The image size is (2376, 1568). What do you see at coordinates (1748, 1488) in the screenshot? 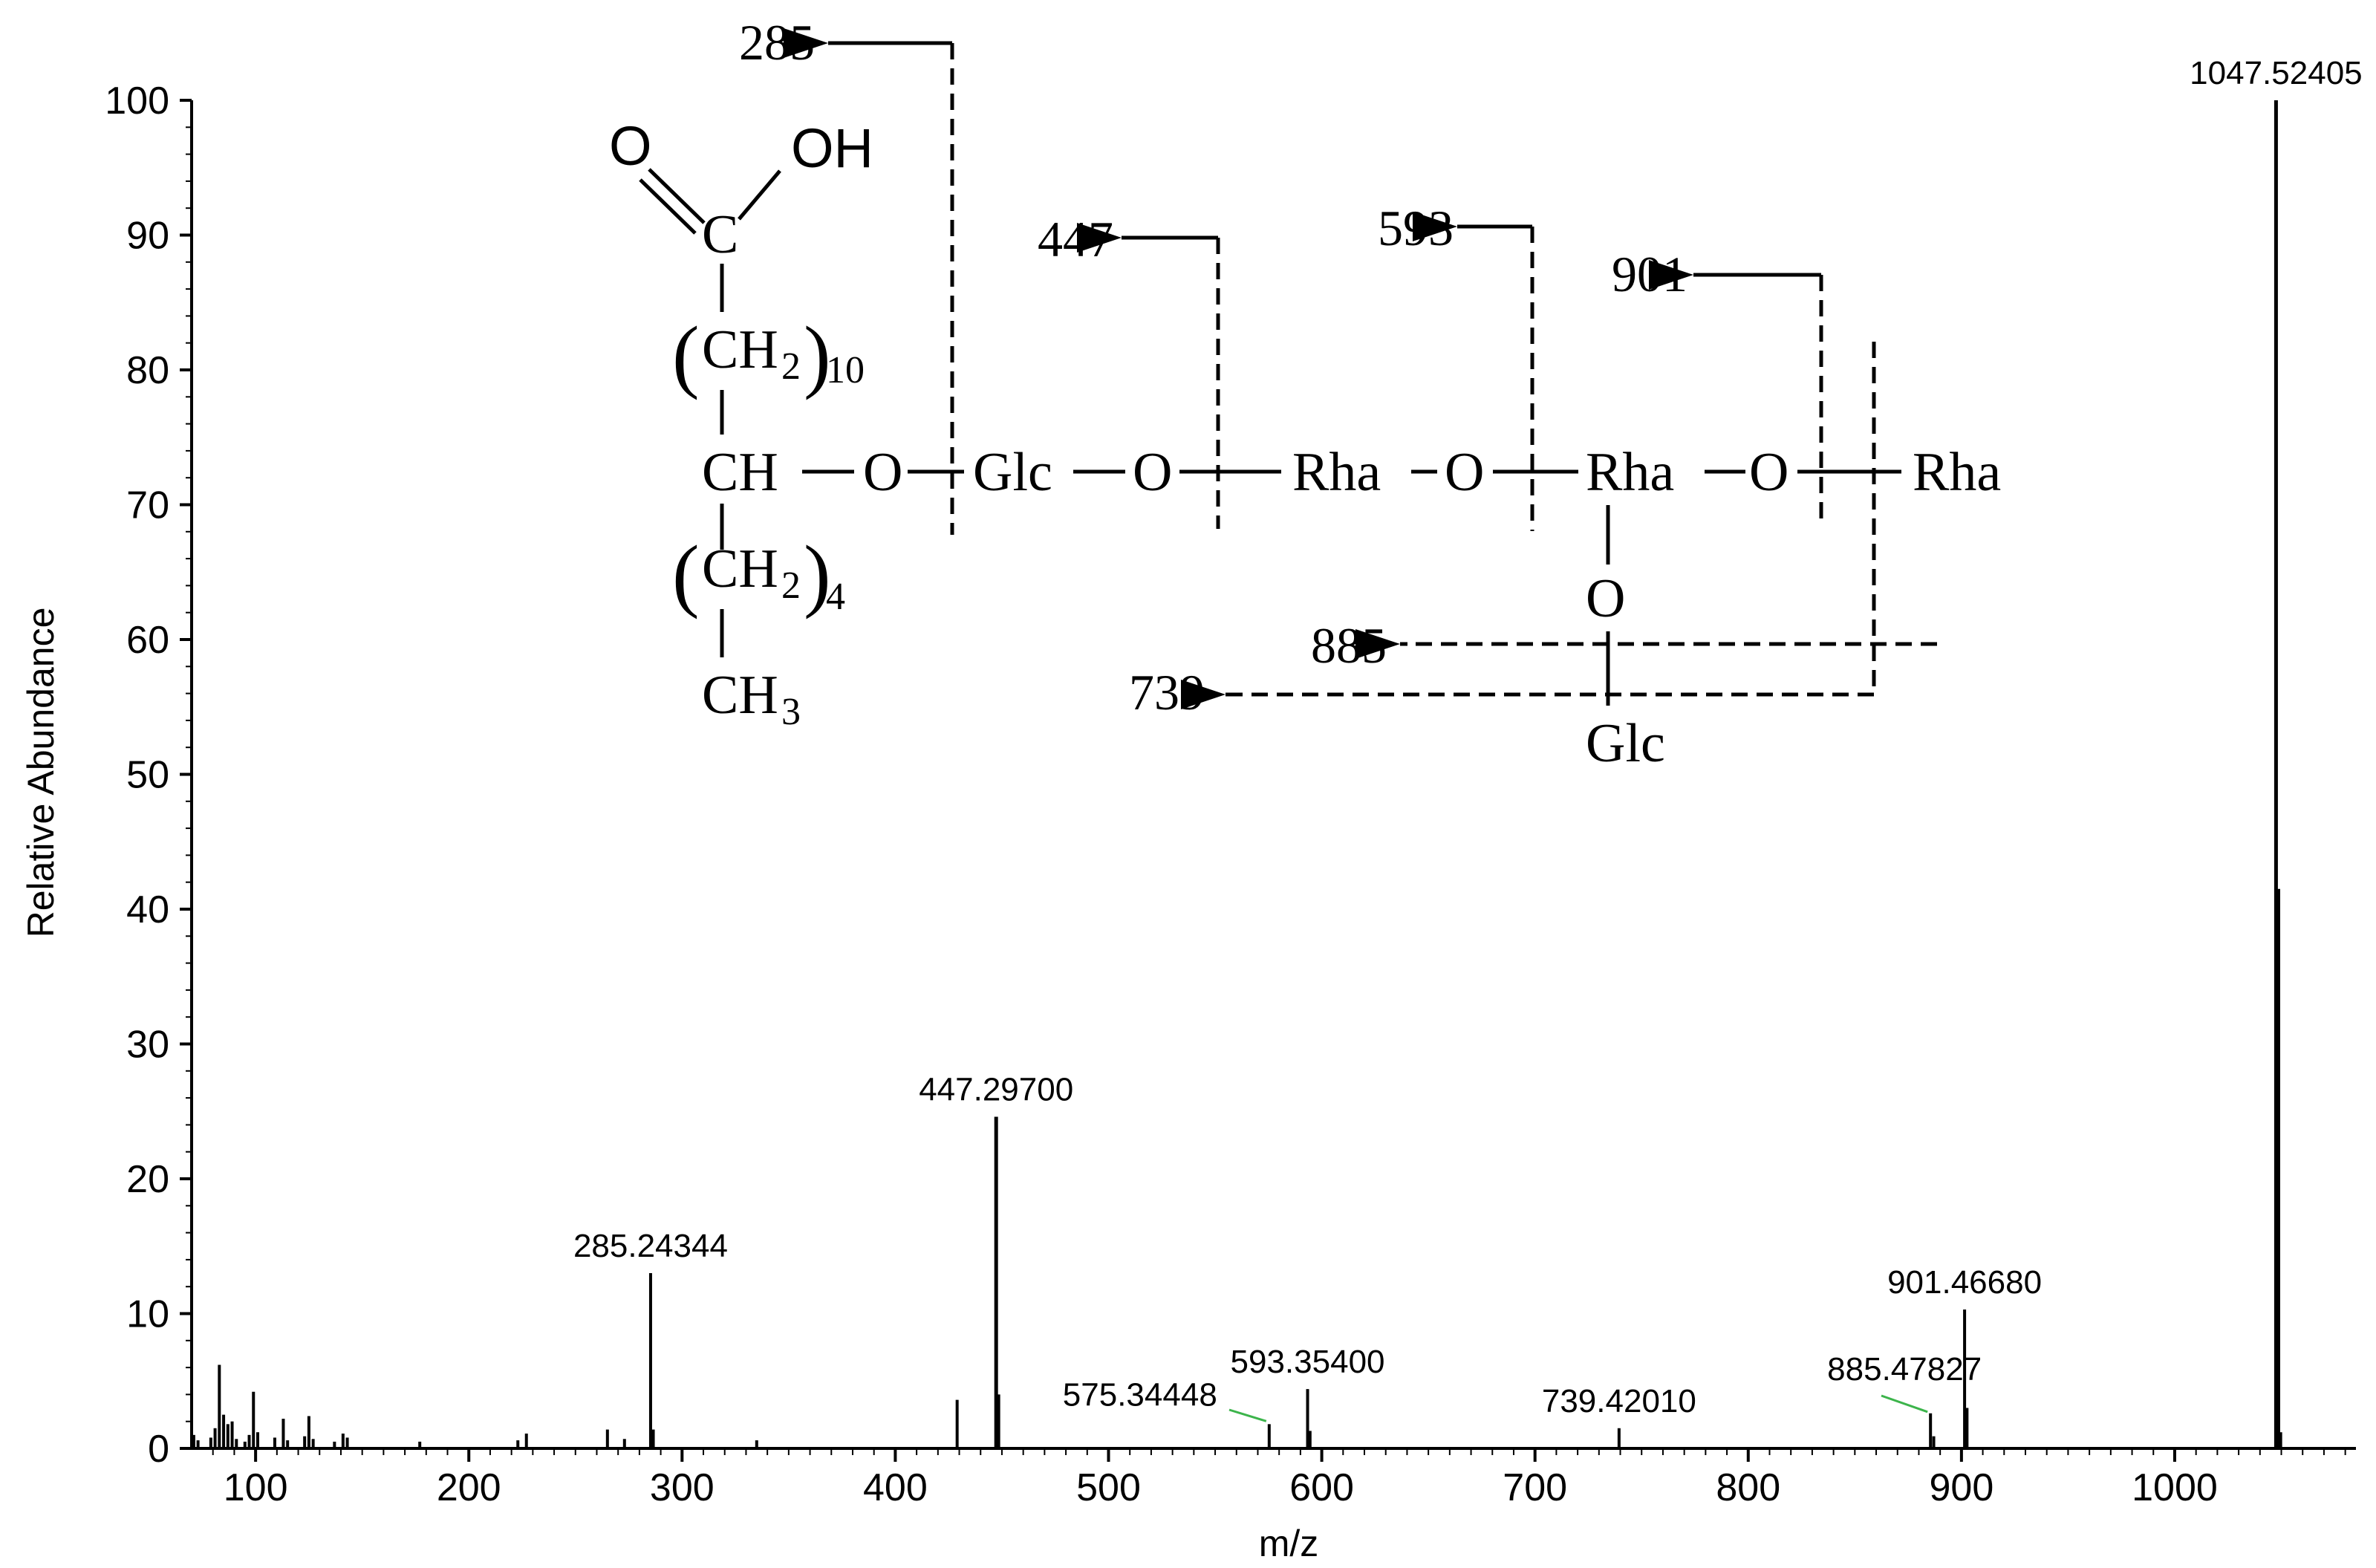
I see `x-tick-label: 800` at bounding box center [1748, 1488].